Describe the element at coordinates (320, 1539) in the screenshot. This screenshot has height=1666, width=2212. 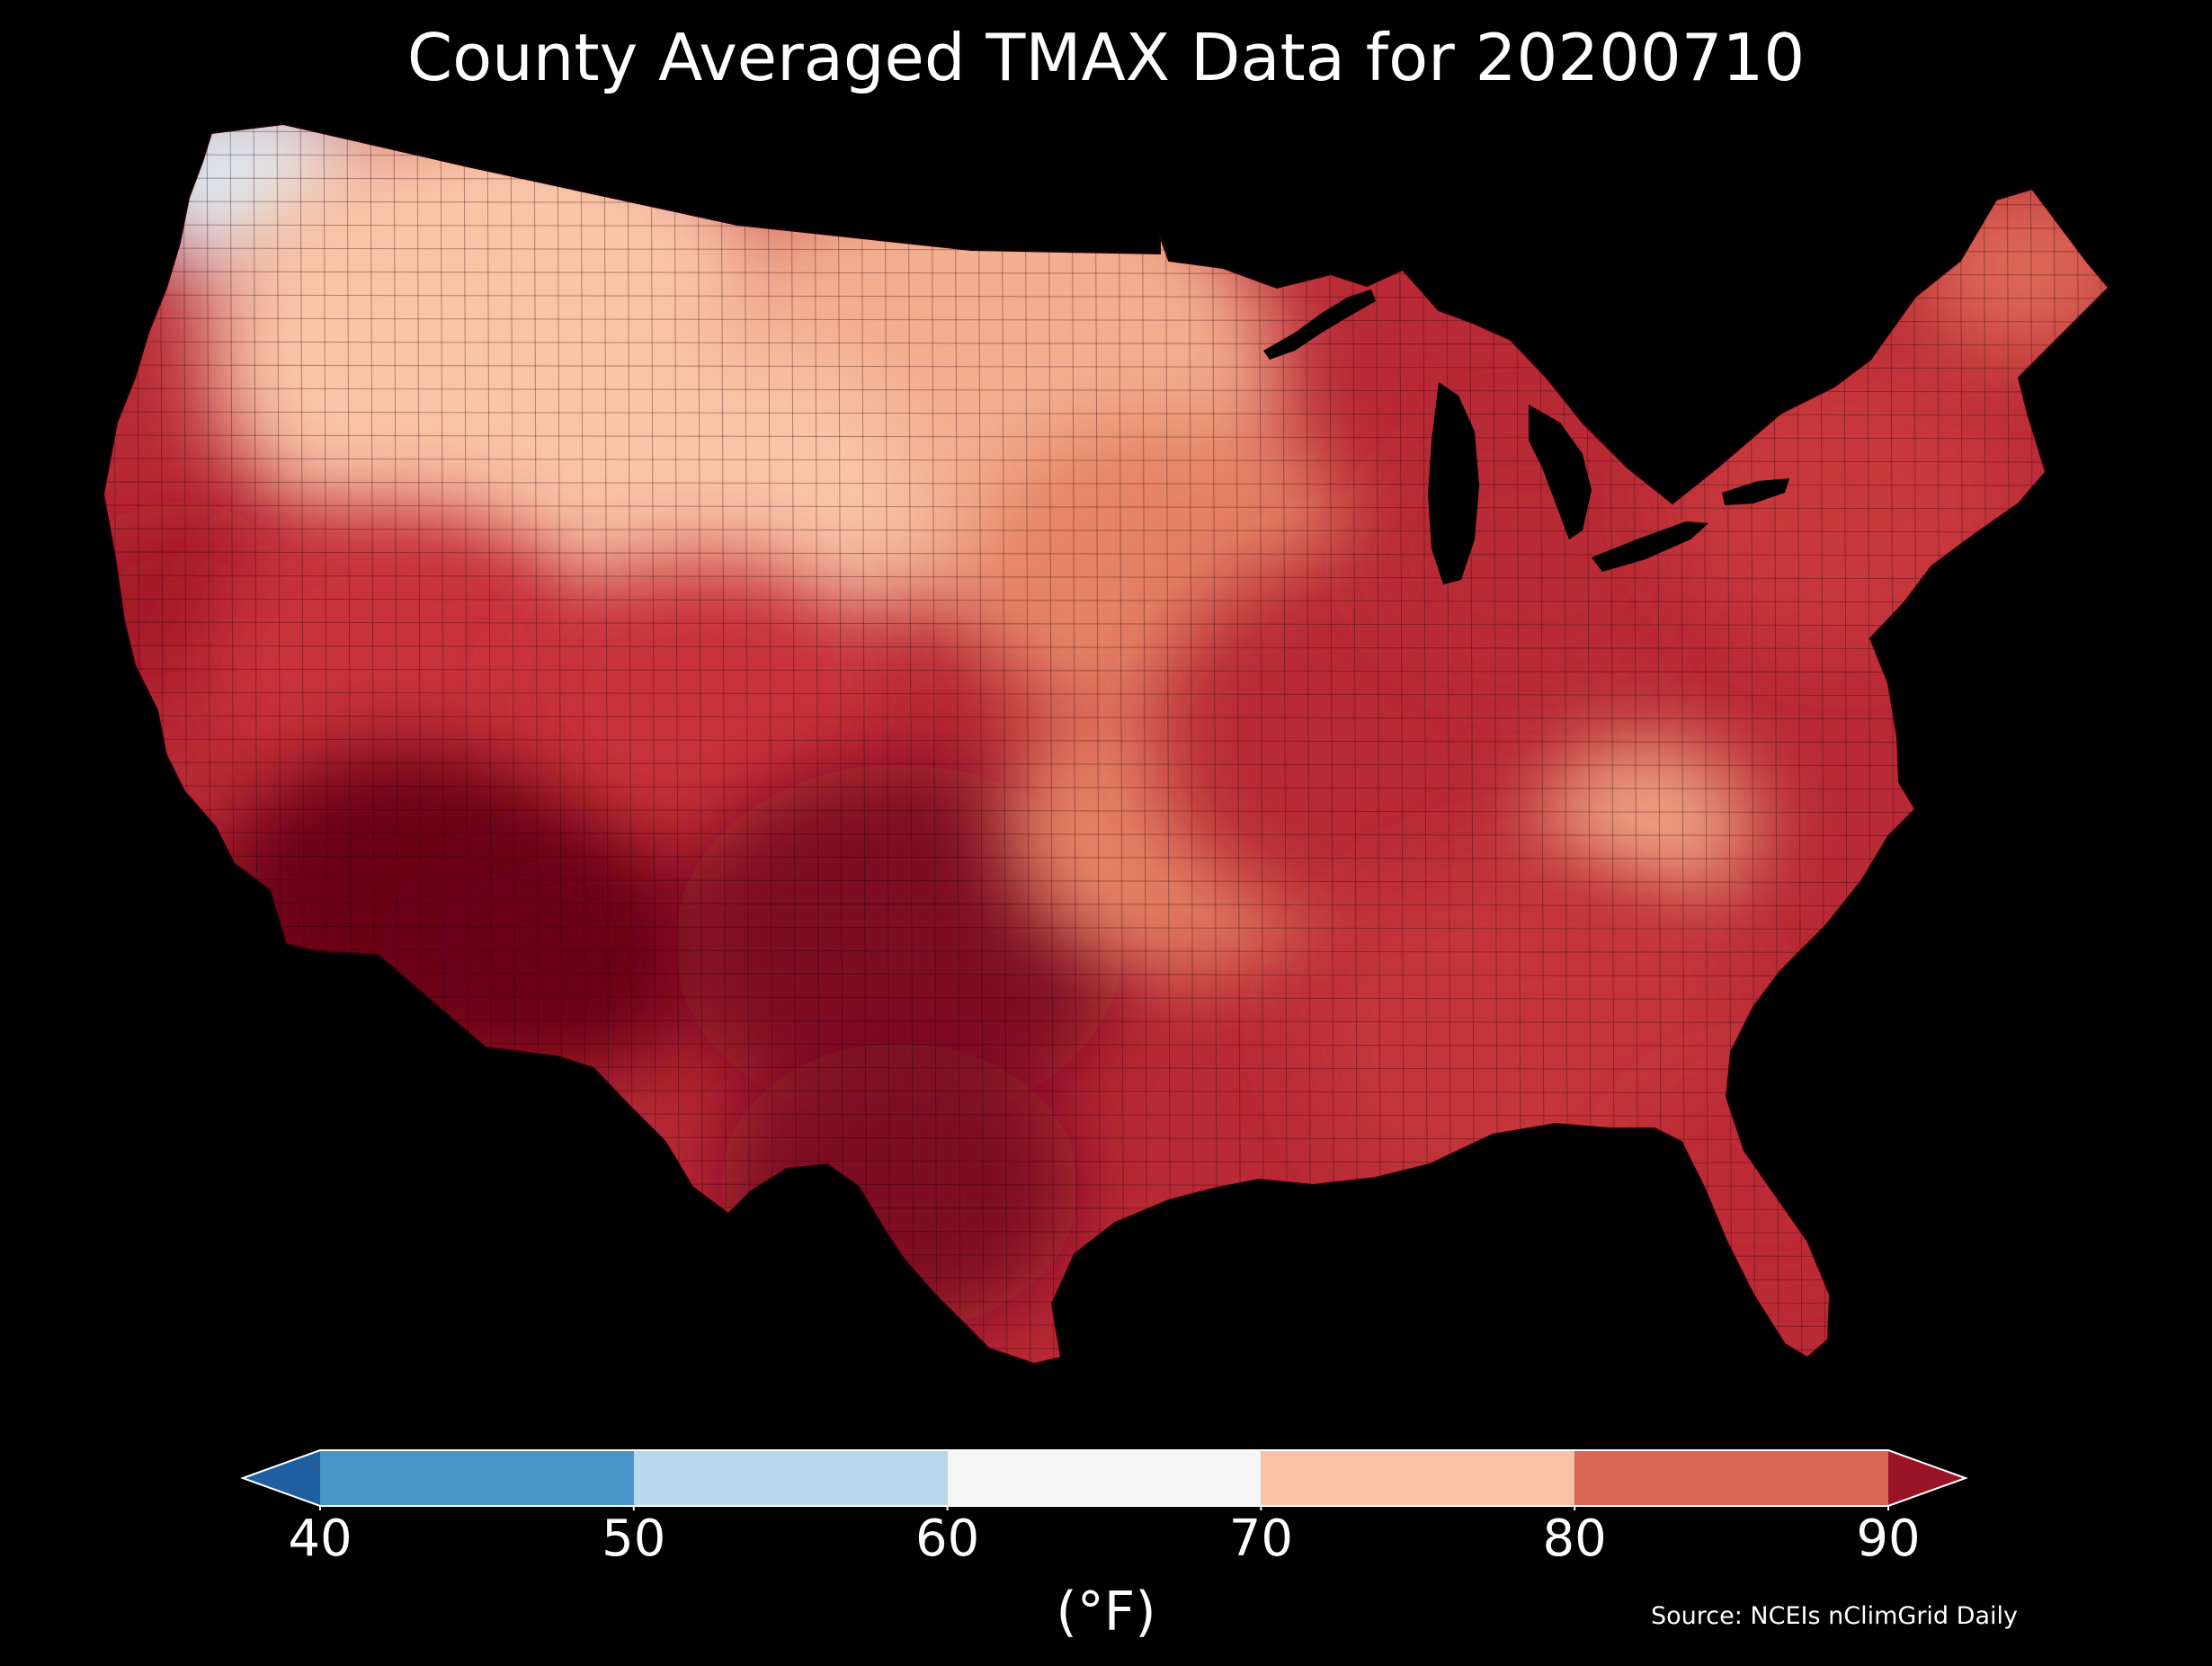
I see `colorbar-tick-label: 40` at that location.